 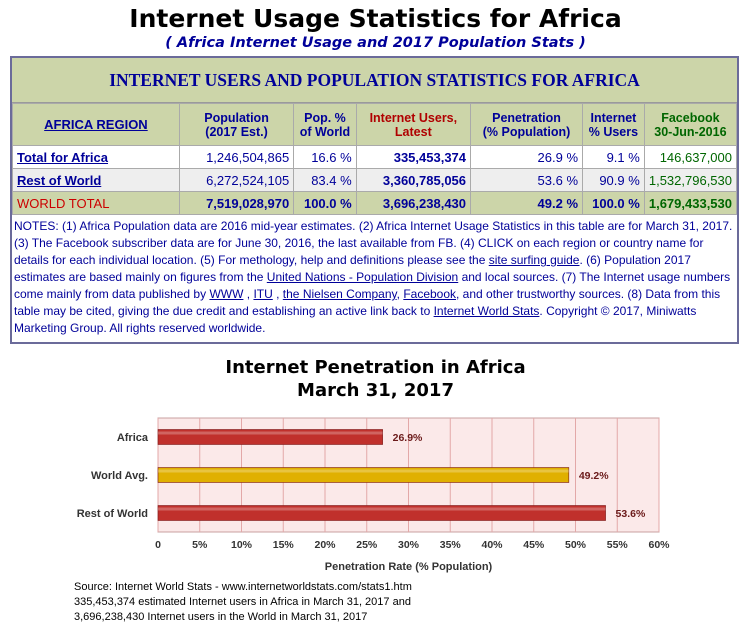 What do you see at coordinates (119, 476) in the screenshot?
I see `y-category-label: World Avg.` at bounding box center [119, 476].